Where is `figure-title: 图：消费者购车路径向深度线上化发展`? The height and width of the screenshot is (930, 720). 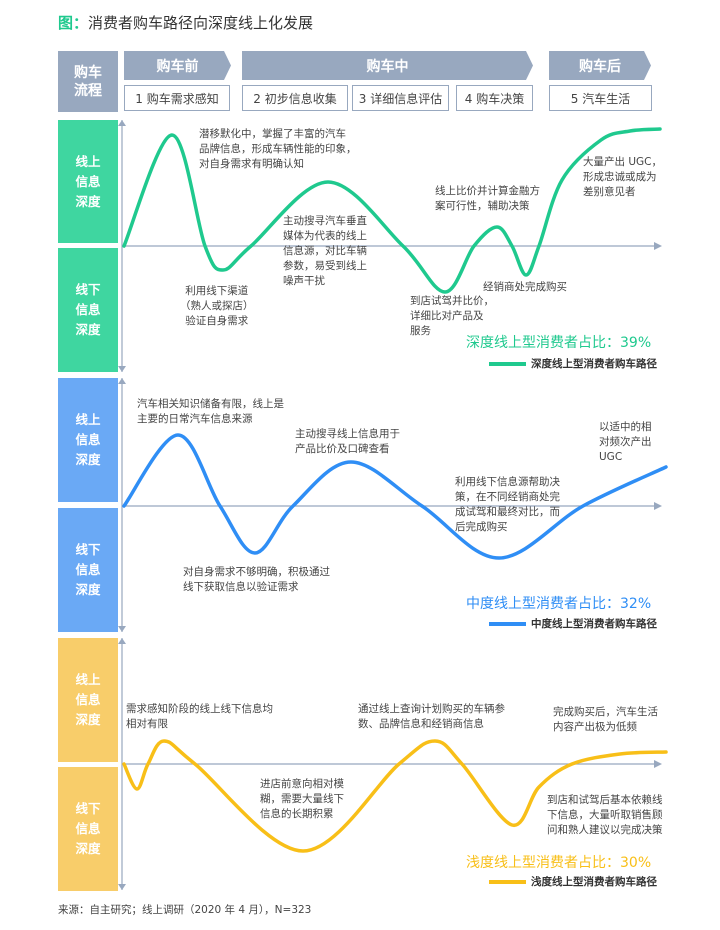 figure-title: 图：消费者购车路径向深度线上化发展 is located at coordinates (185, 22).